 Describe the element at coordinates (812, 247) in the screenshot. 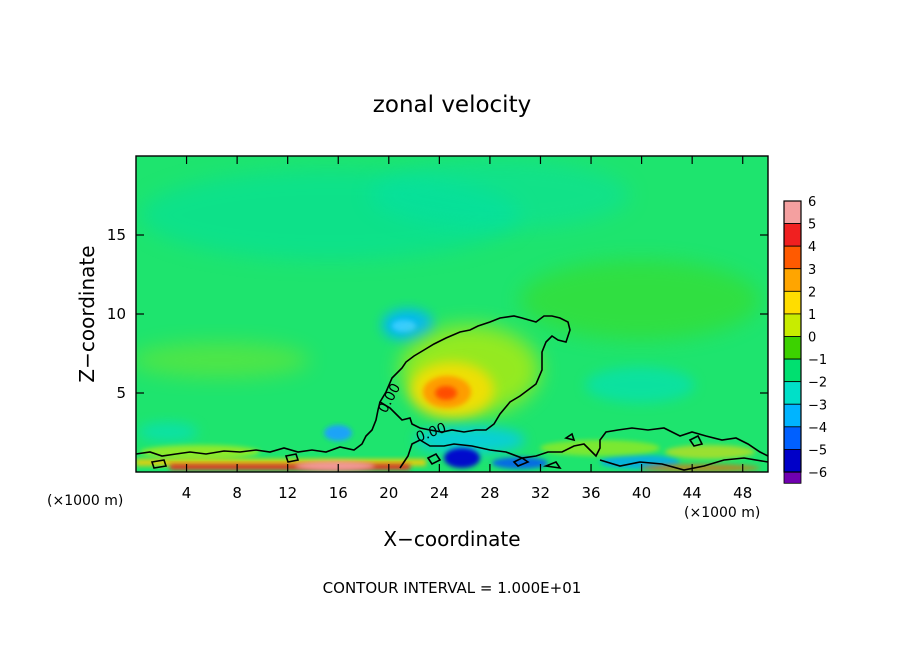

I see `colorbar-label: 4` at that location.